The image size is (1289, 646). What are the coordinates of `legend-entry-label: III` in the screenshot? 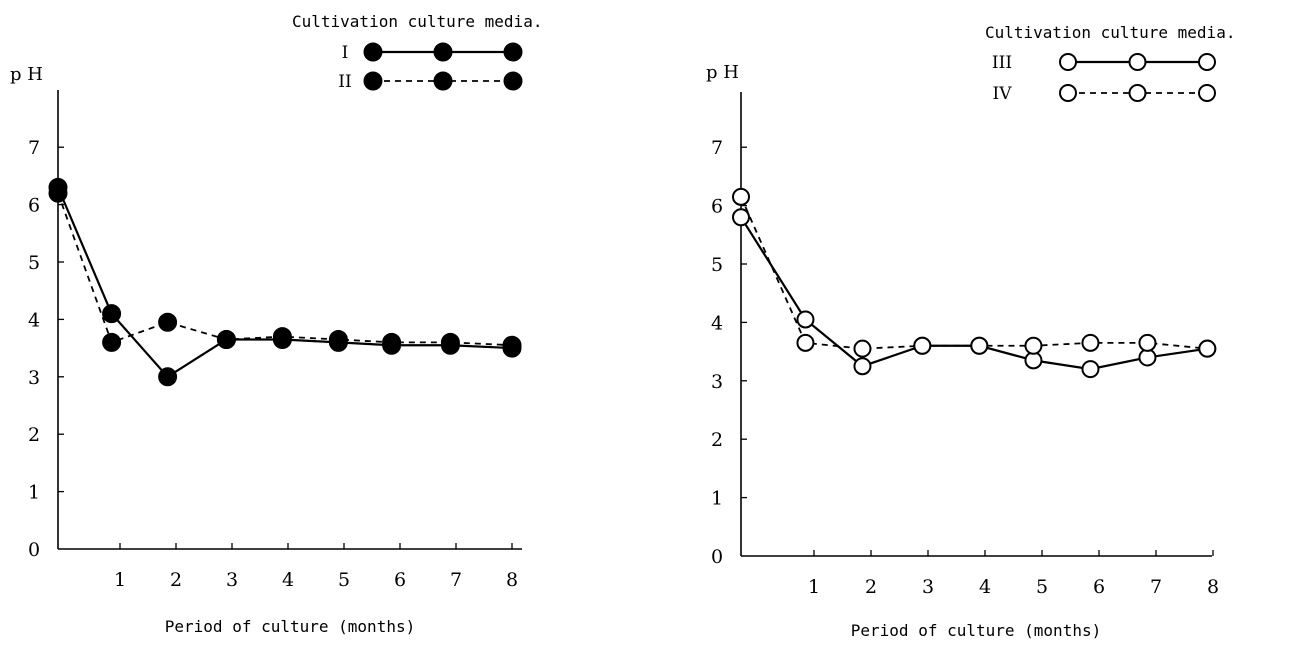 It's located at (1002, 63).